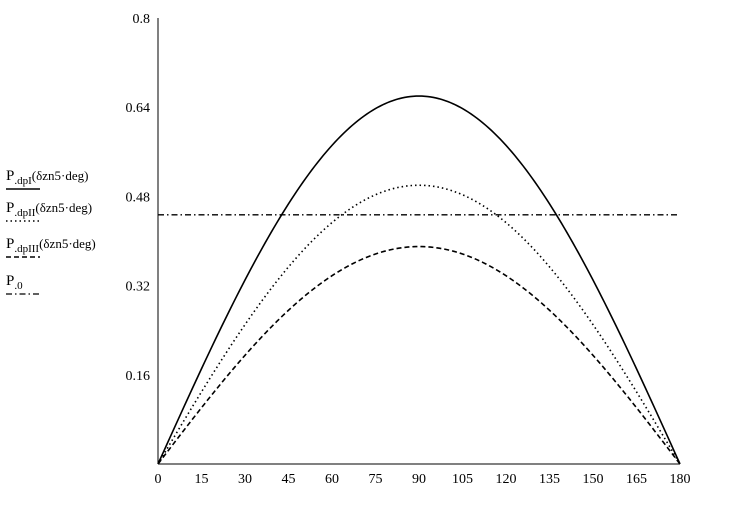 Image resolution: width=730 pixels, height=519 pixels. Describe the element at coordinates (506, 479) in the screenshot. I see `x-tick-label: 120` at that location.